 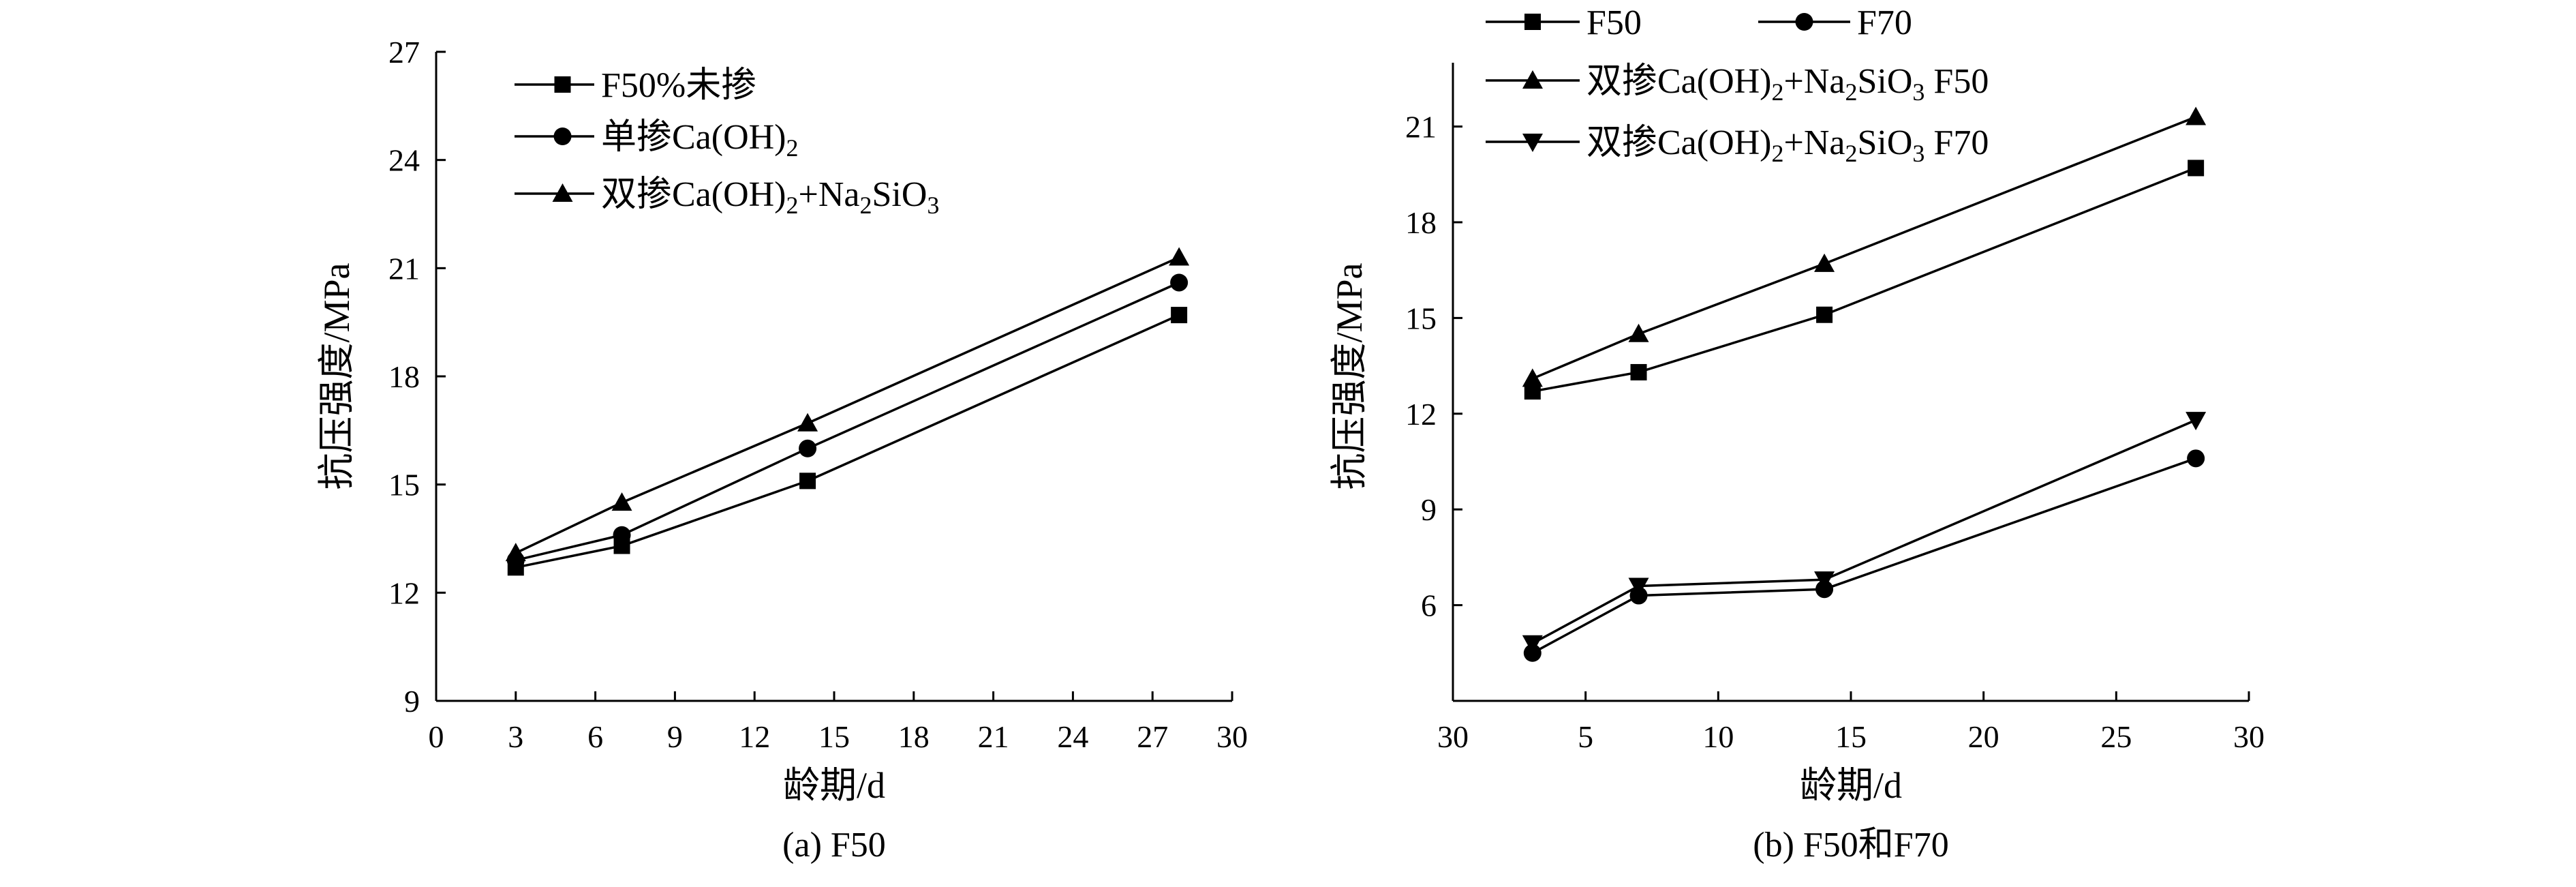 I want to click on y-tick-label: 27, so click(x=404, y=52).